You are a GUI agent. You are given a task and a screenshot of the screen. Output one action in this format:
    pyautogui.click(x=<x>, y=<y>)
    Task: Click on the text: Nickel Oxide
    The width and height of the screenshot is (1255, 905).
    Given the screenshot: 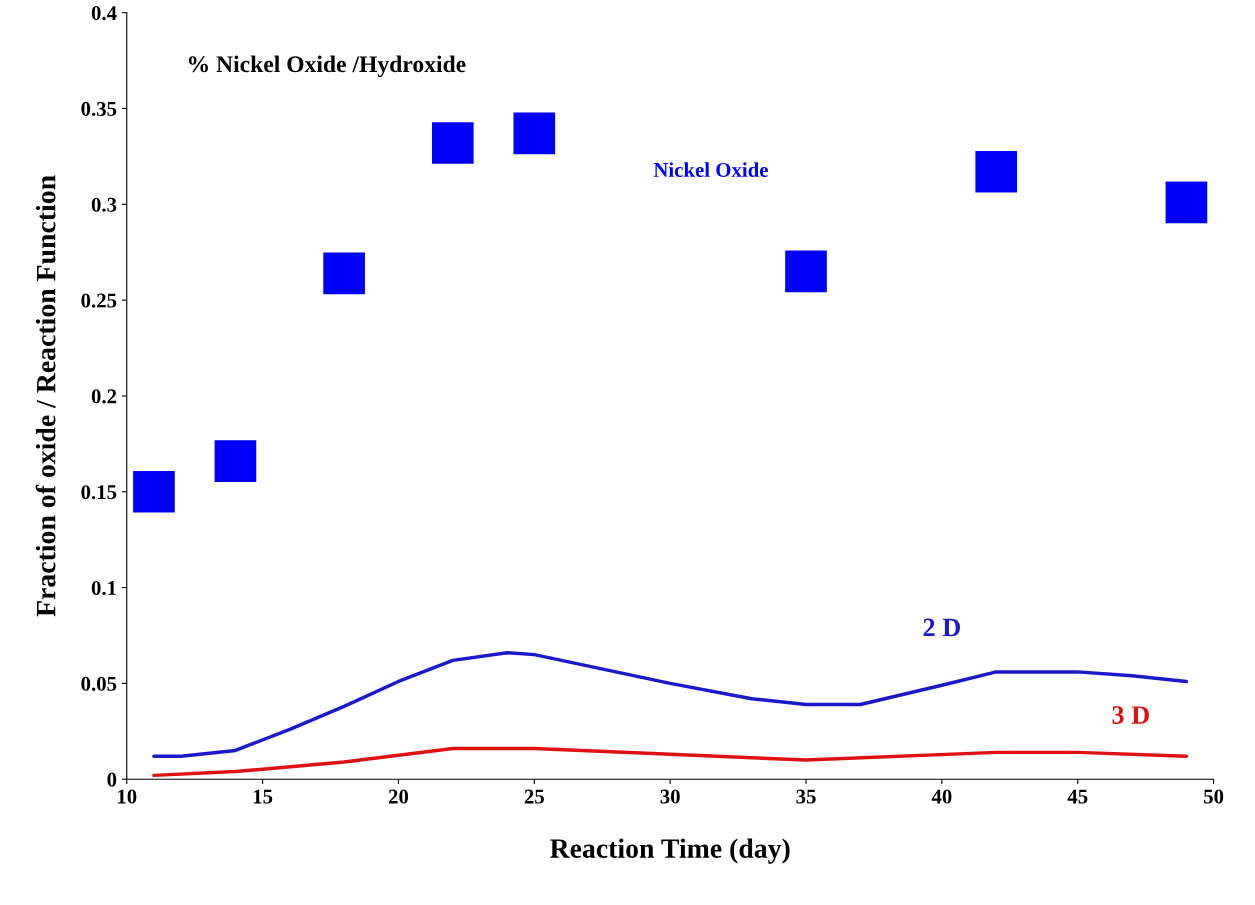 What is the action you would take?
    pyautogui.click(x=710, y=169)
    